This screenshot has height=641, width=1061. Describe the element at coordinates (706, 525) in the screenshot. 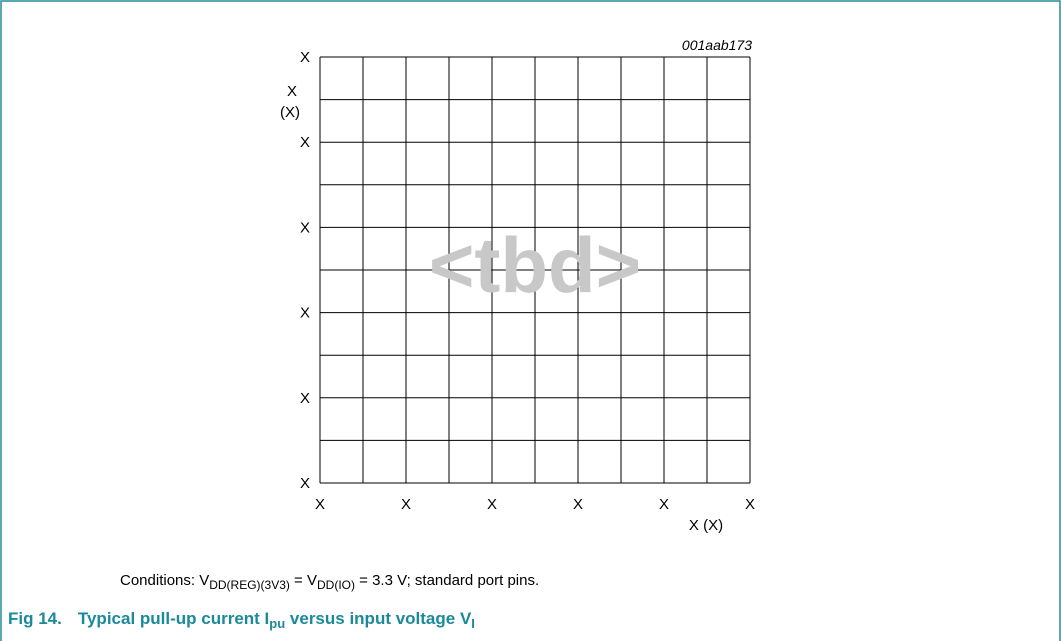

I see `x-axis-title: X (X)` at that location.